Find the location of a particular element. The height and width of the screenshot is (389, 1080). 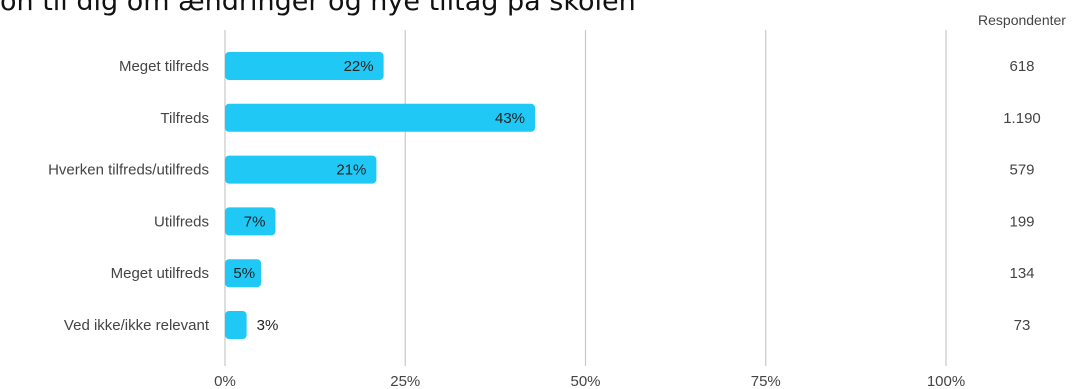

x-tick-label: 25% is located at coordinates (405, 381).